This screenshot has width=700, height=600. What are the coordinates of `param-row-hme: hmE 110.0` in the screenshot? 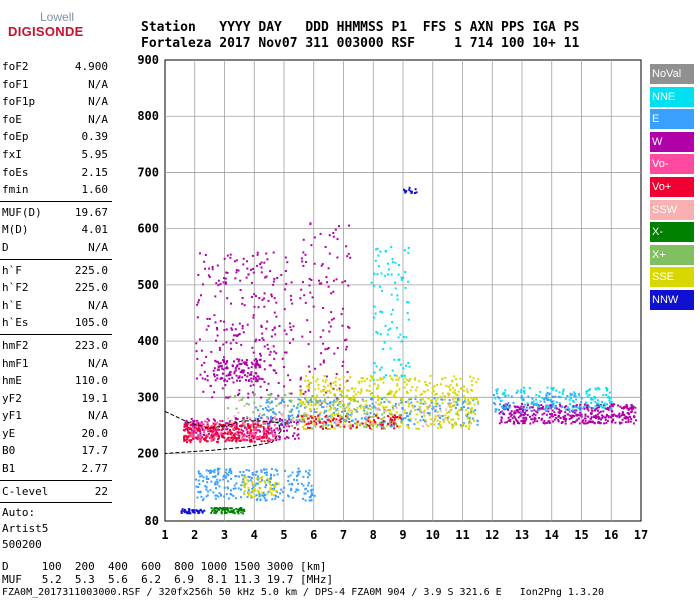 It's located at (56, 381).